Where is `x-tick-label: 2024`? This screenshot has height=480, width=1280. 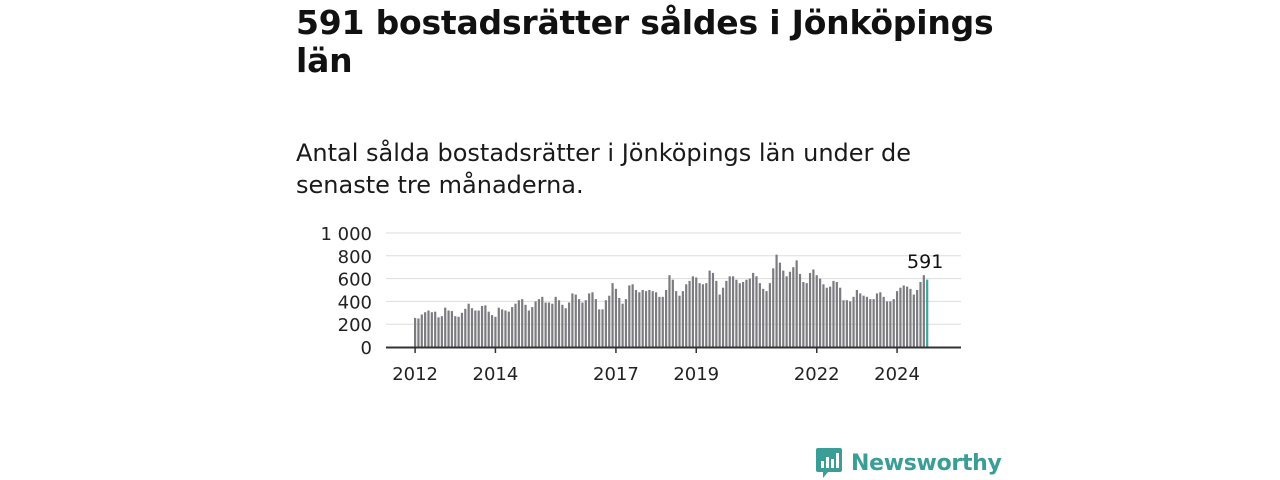 x-tick-label: 2024 is located at coordinates (897, 374).